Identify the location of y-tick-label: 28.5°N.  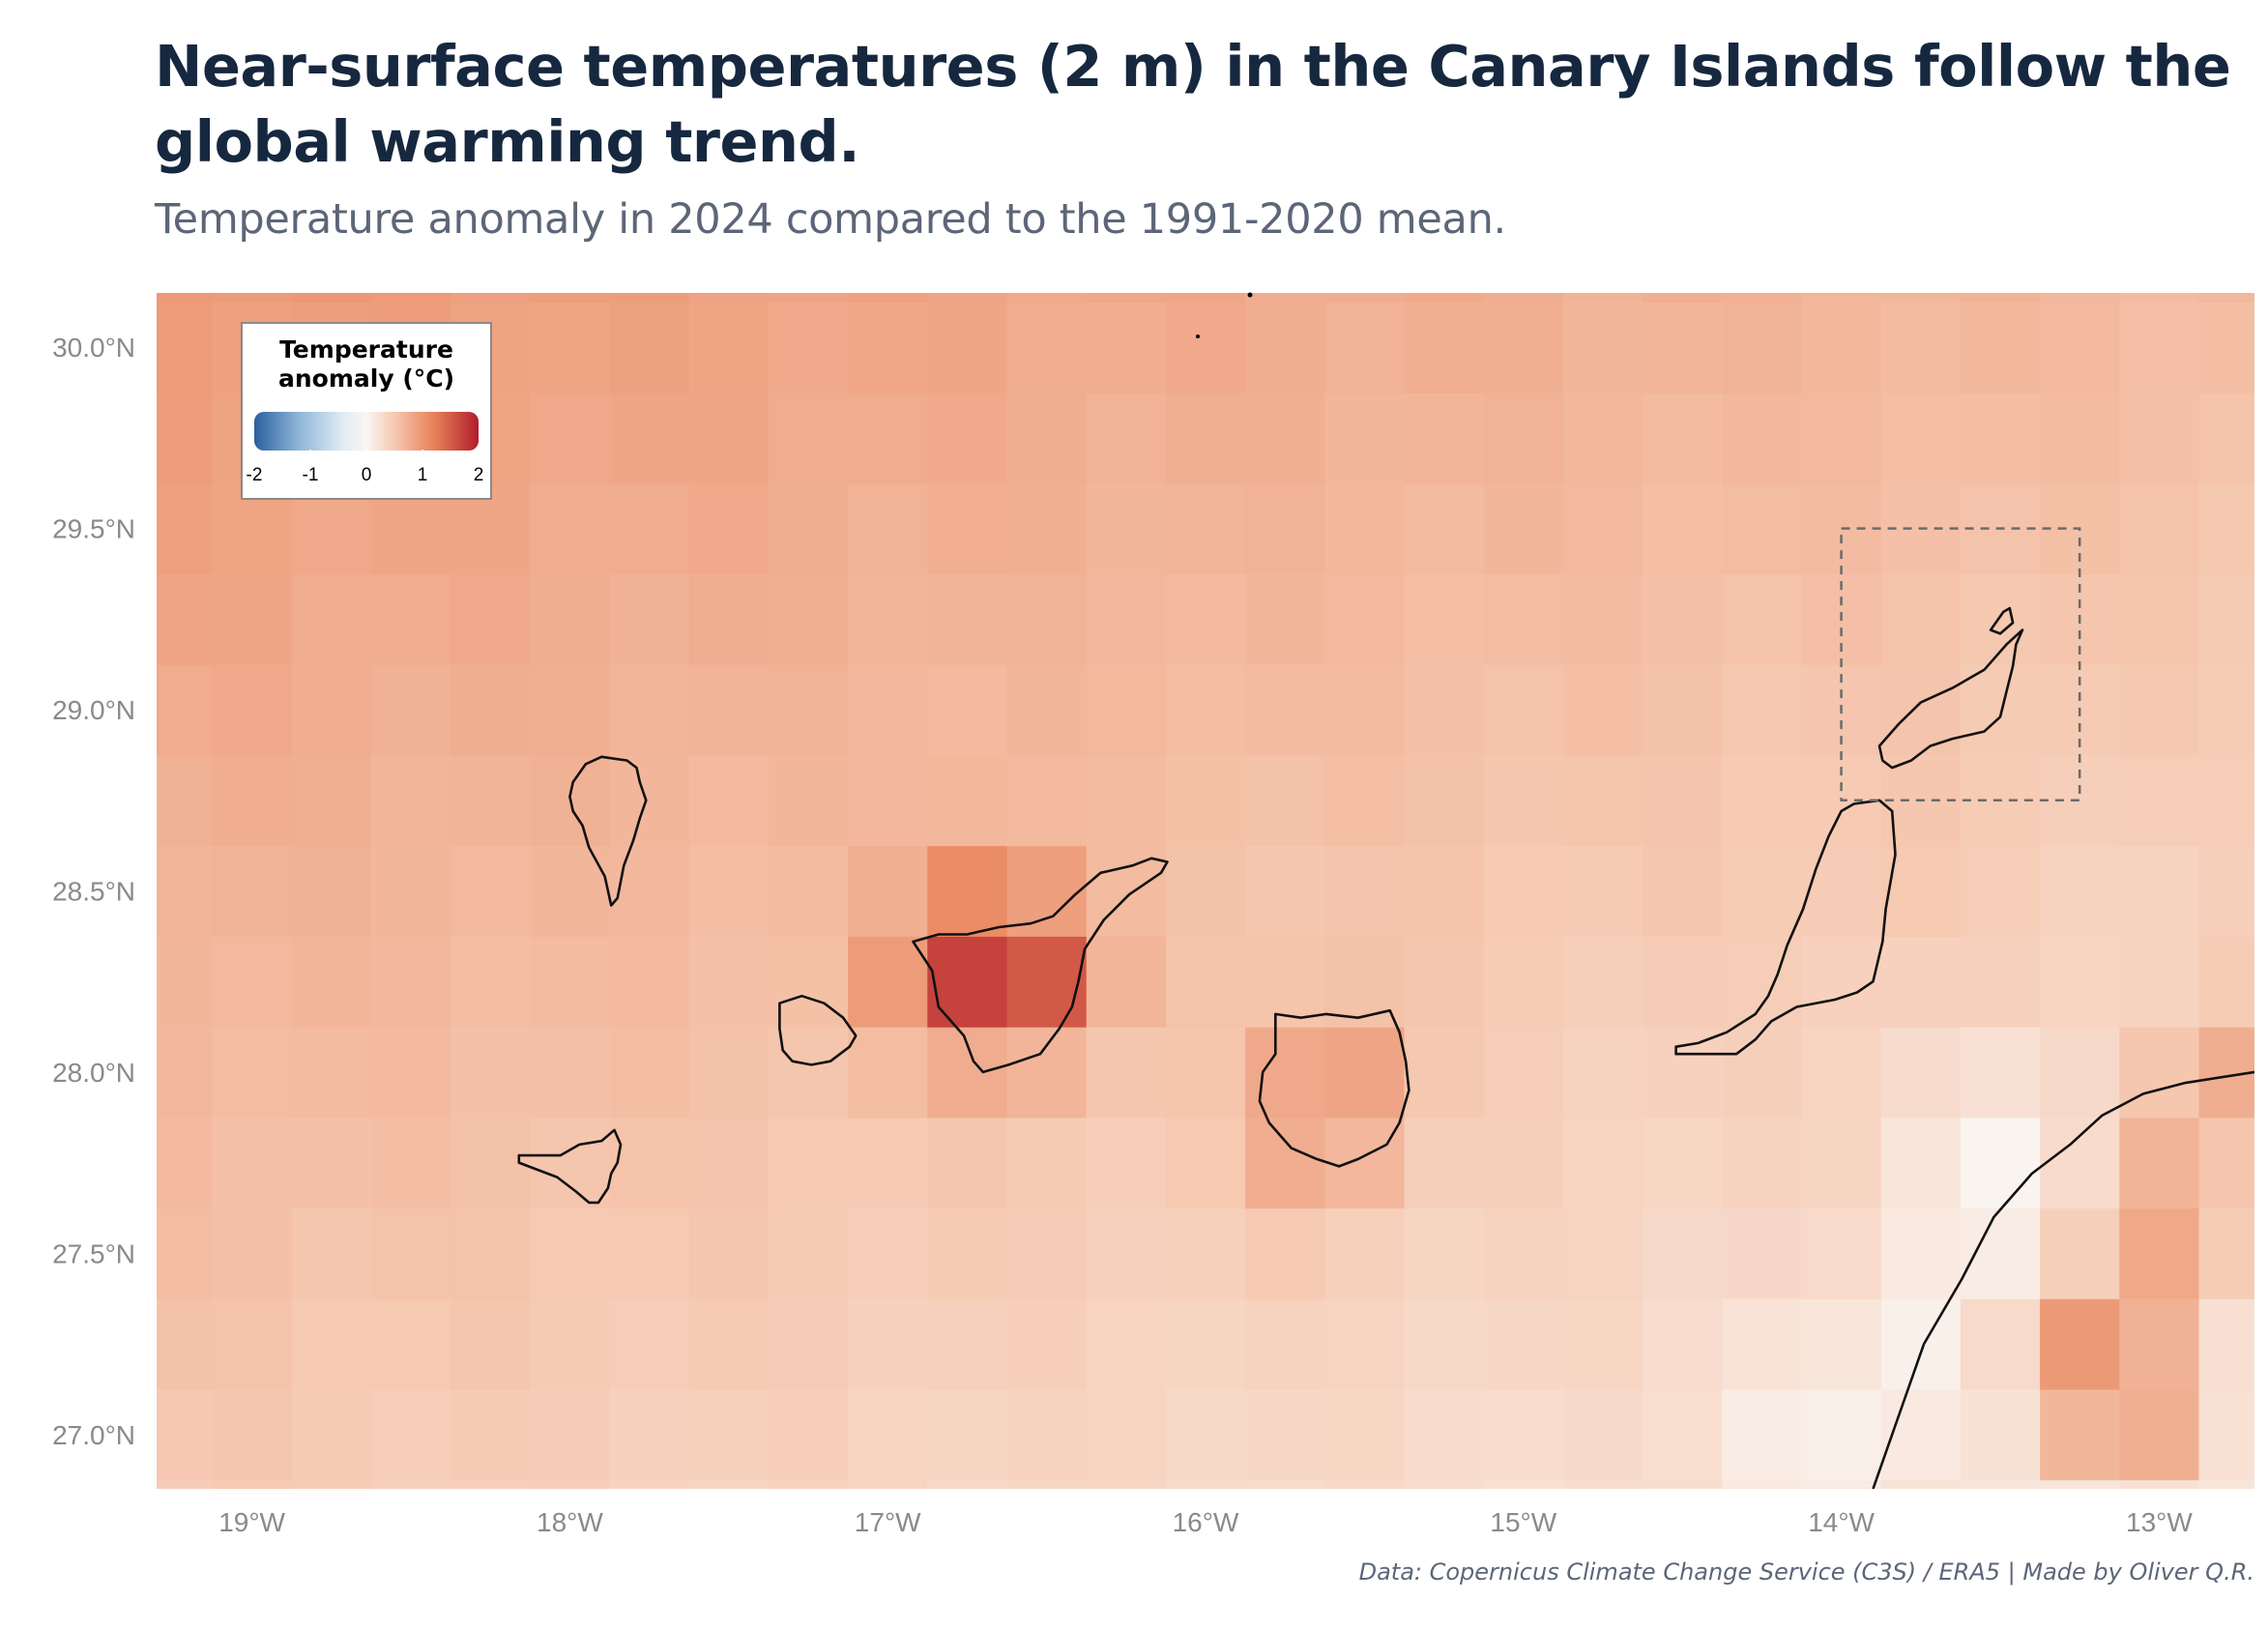
(93, 892).